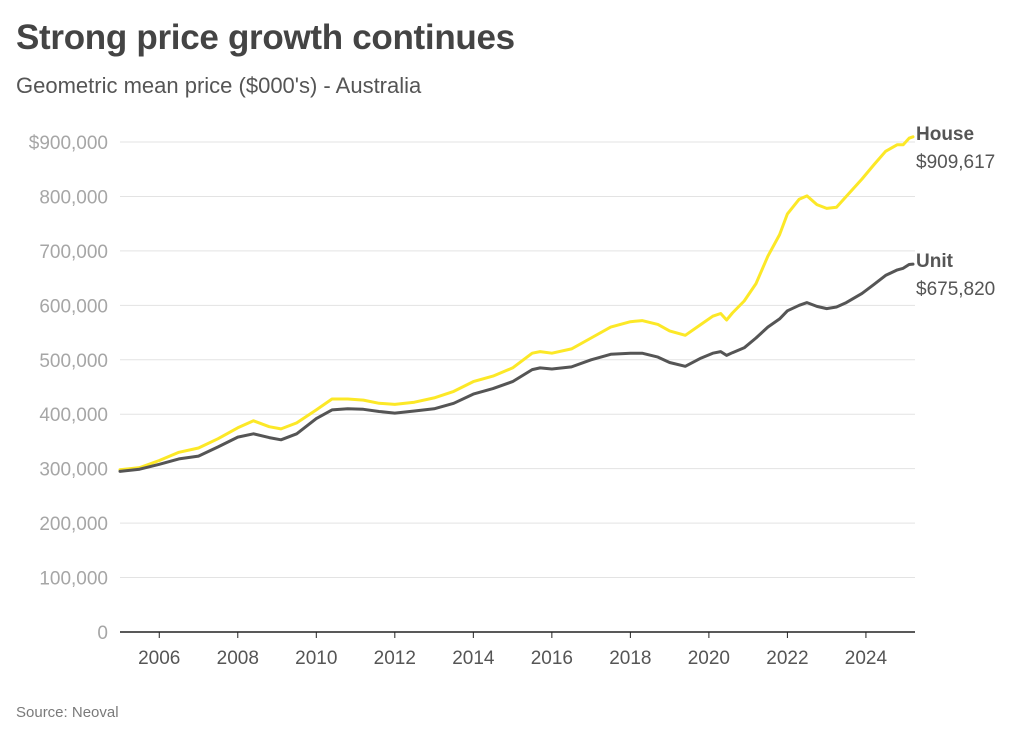  I want to click on x-tick-label: 2018, so click(630, 658).